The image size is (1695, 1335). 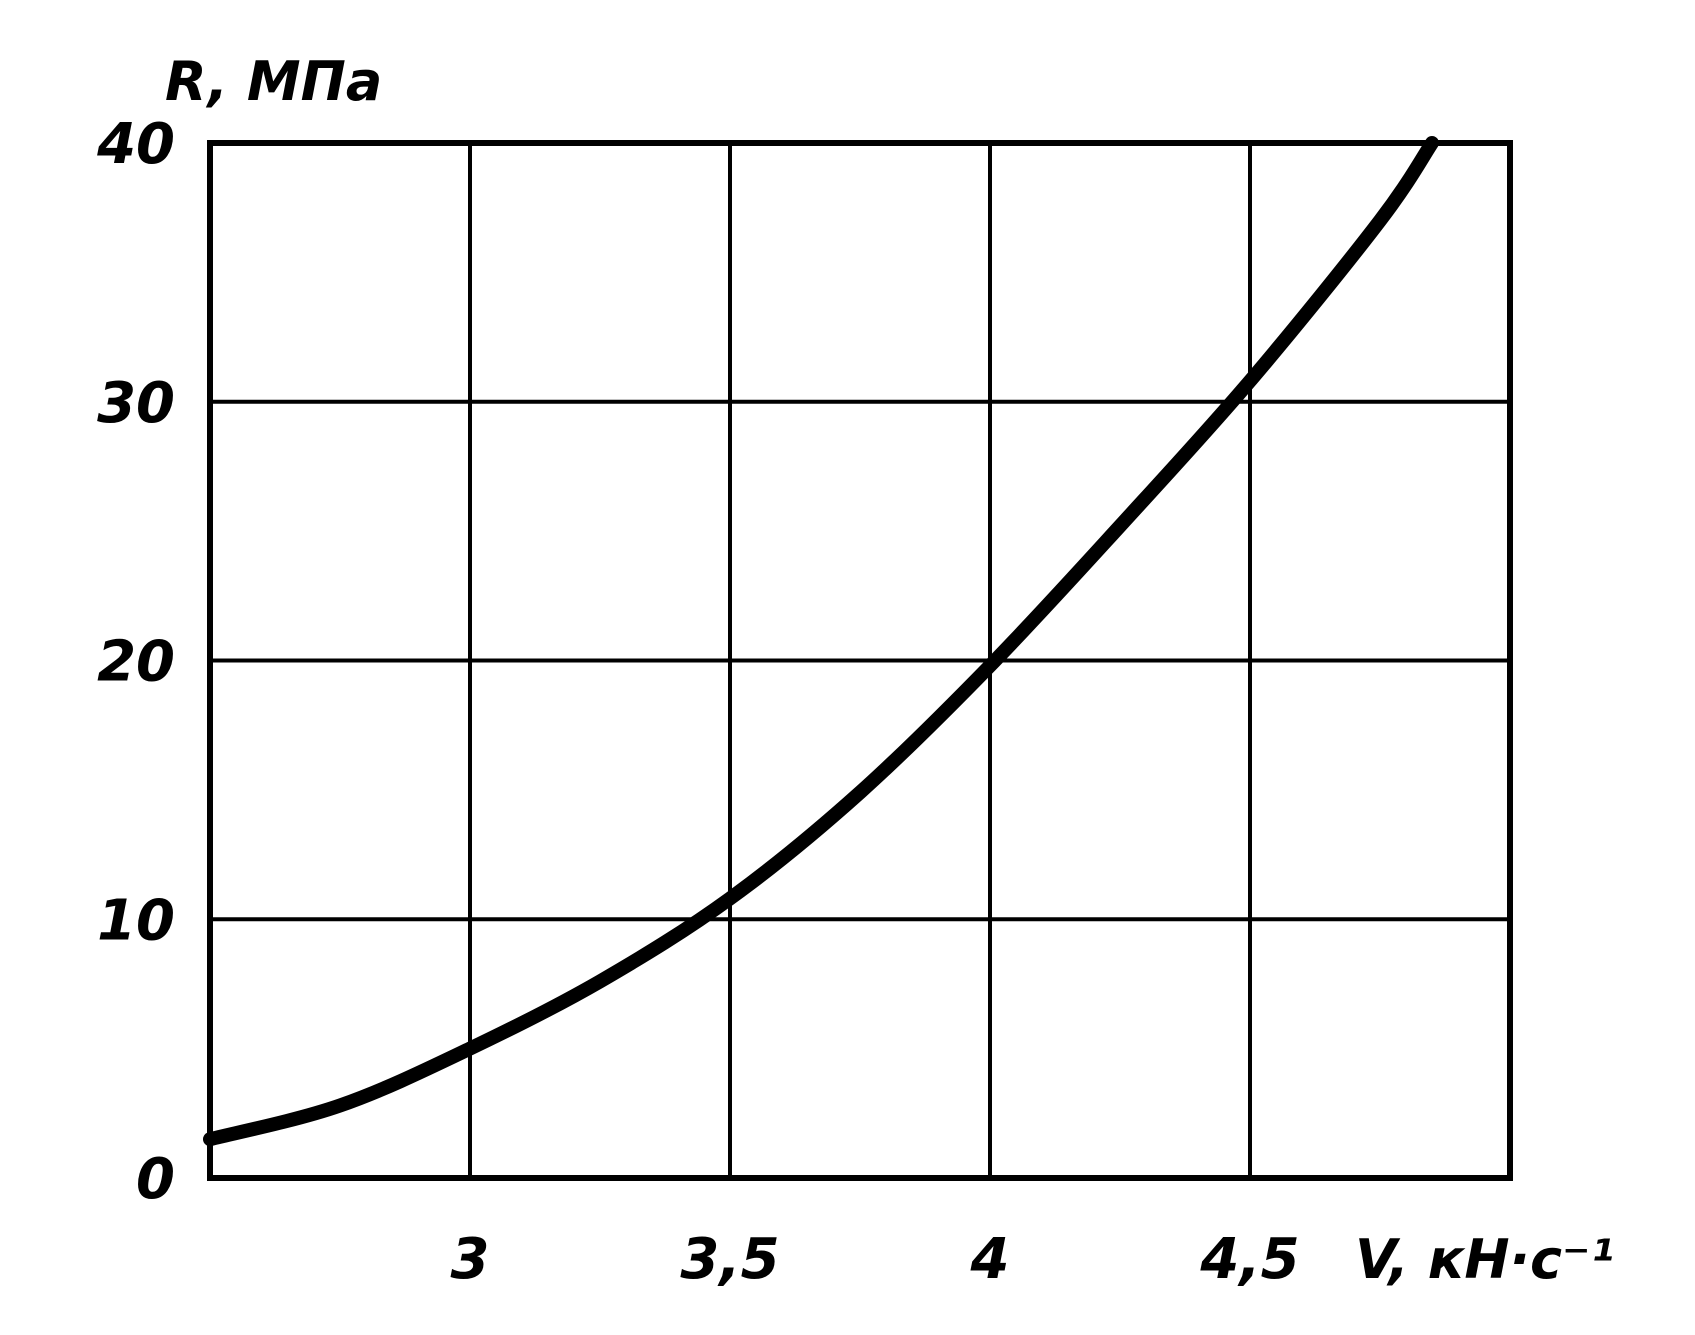 What do you see at coordinates (1484, 1259) in the screenshot?
I see `x-axis-title: V, кН·с⁻¹` at bounding box center [1484, 1259].